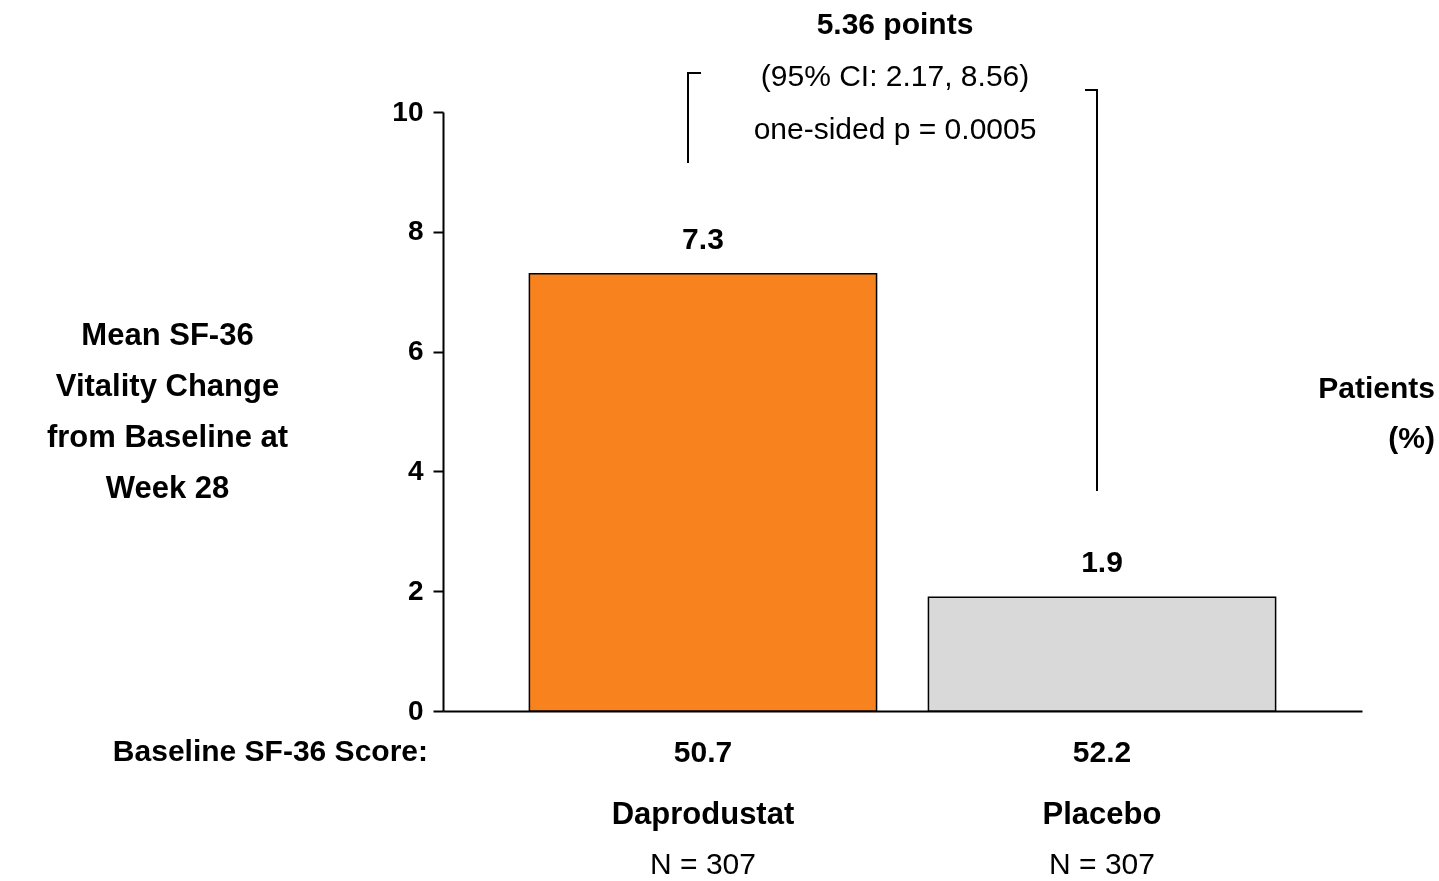 The height and width of the screenshot is (881, 1439). I want to click on text: (95% CI: 2.17, 8.56), so click(895, 75).